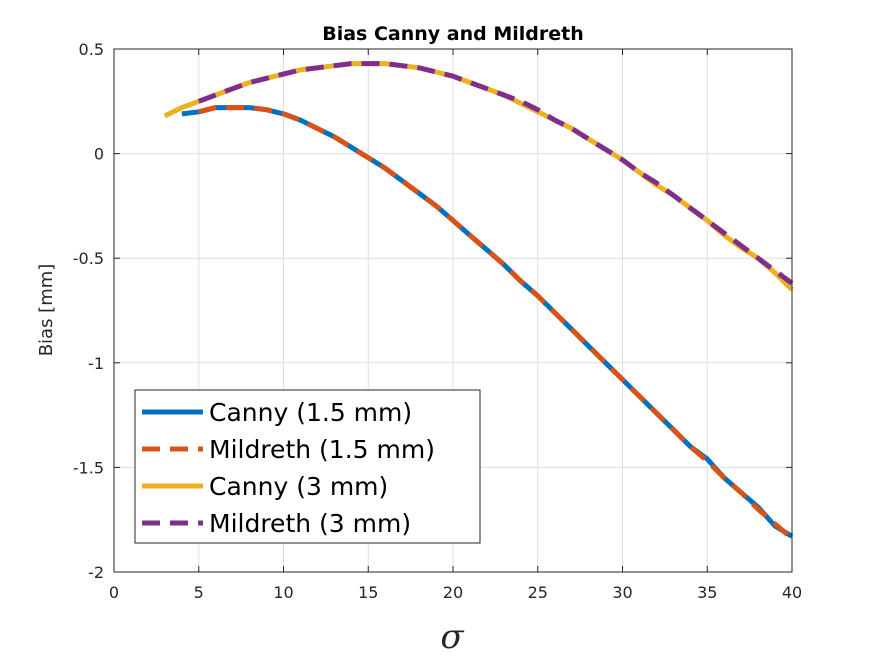 The height and width of the screenshot is (656, 875). Describe the element at coordinates (622, 592) in the screenshot. I see `x-tick-label: 30` at that location.